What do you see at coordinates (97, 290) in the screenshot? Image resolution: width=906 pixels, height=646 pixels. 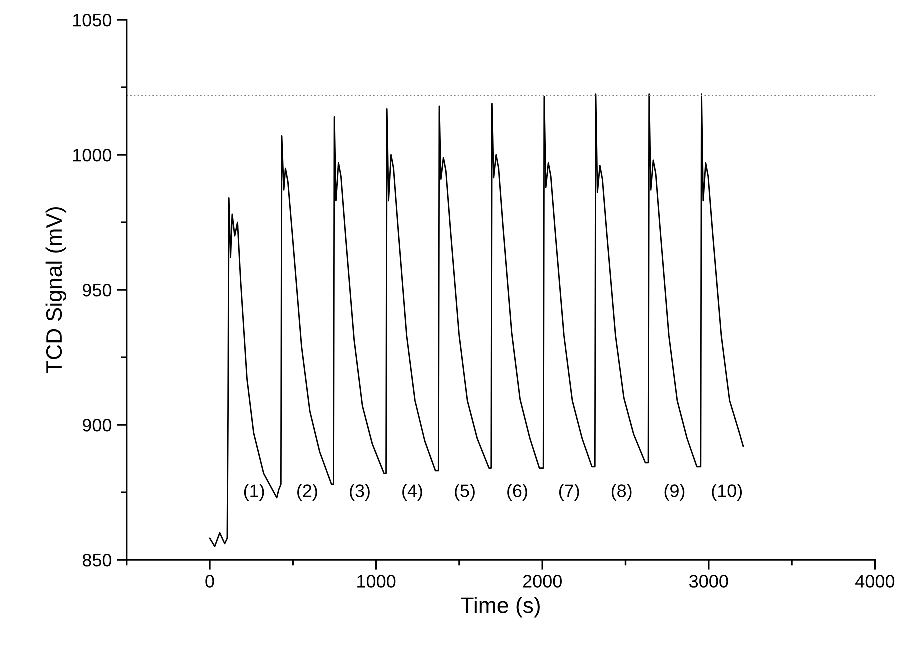 I see `y-tick-label: 950` at bounding box center [97, 290].